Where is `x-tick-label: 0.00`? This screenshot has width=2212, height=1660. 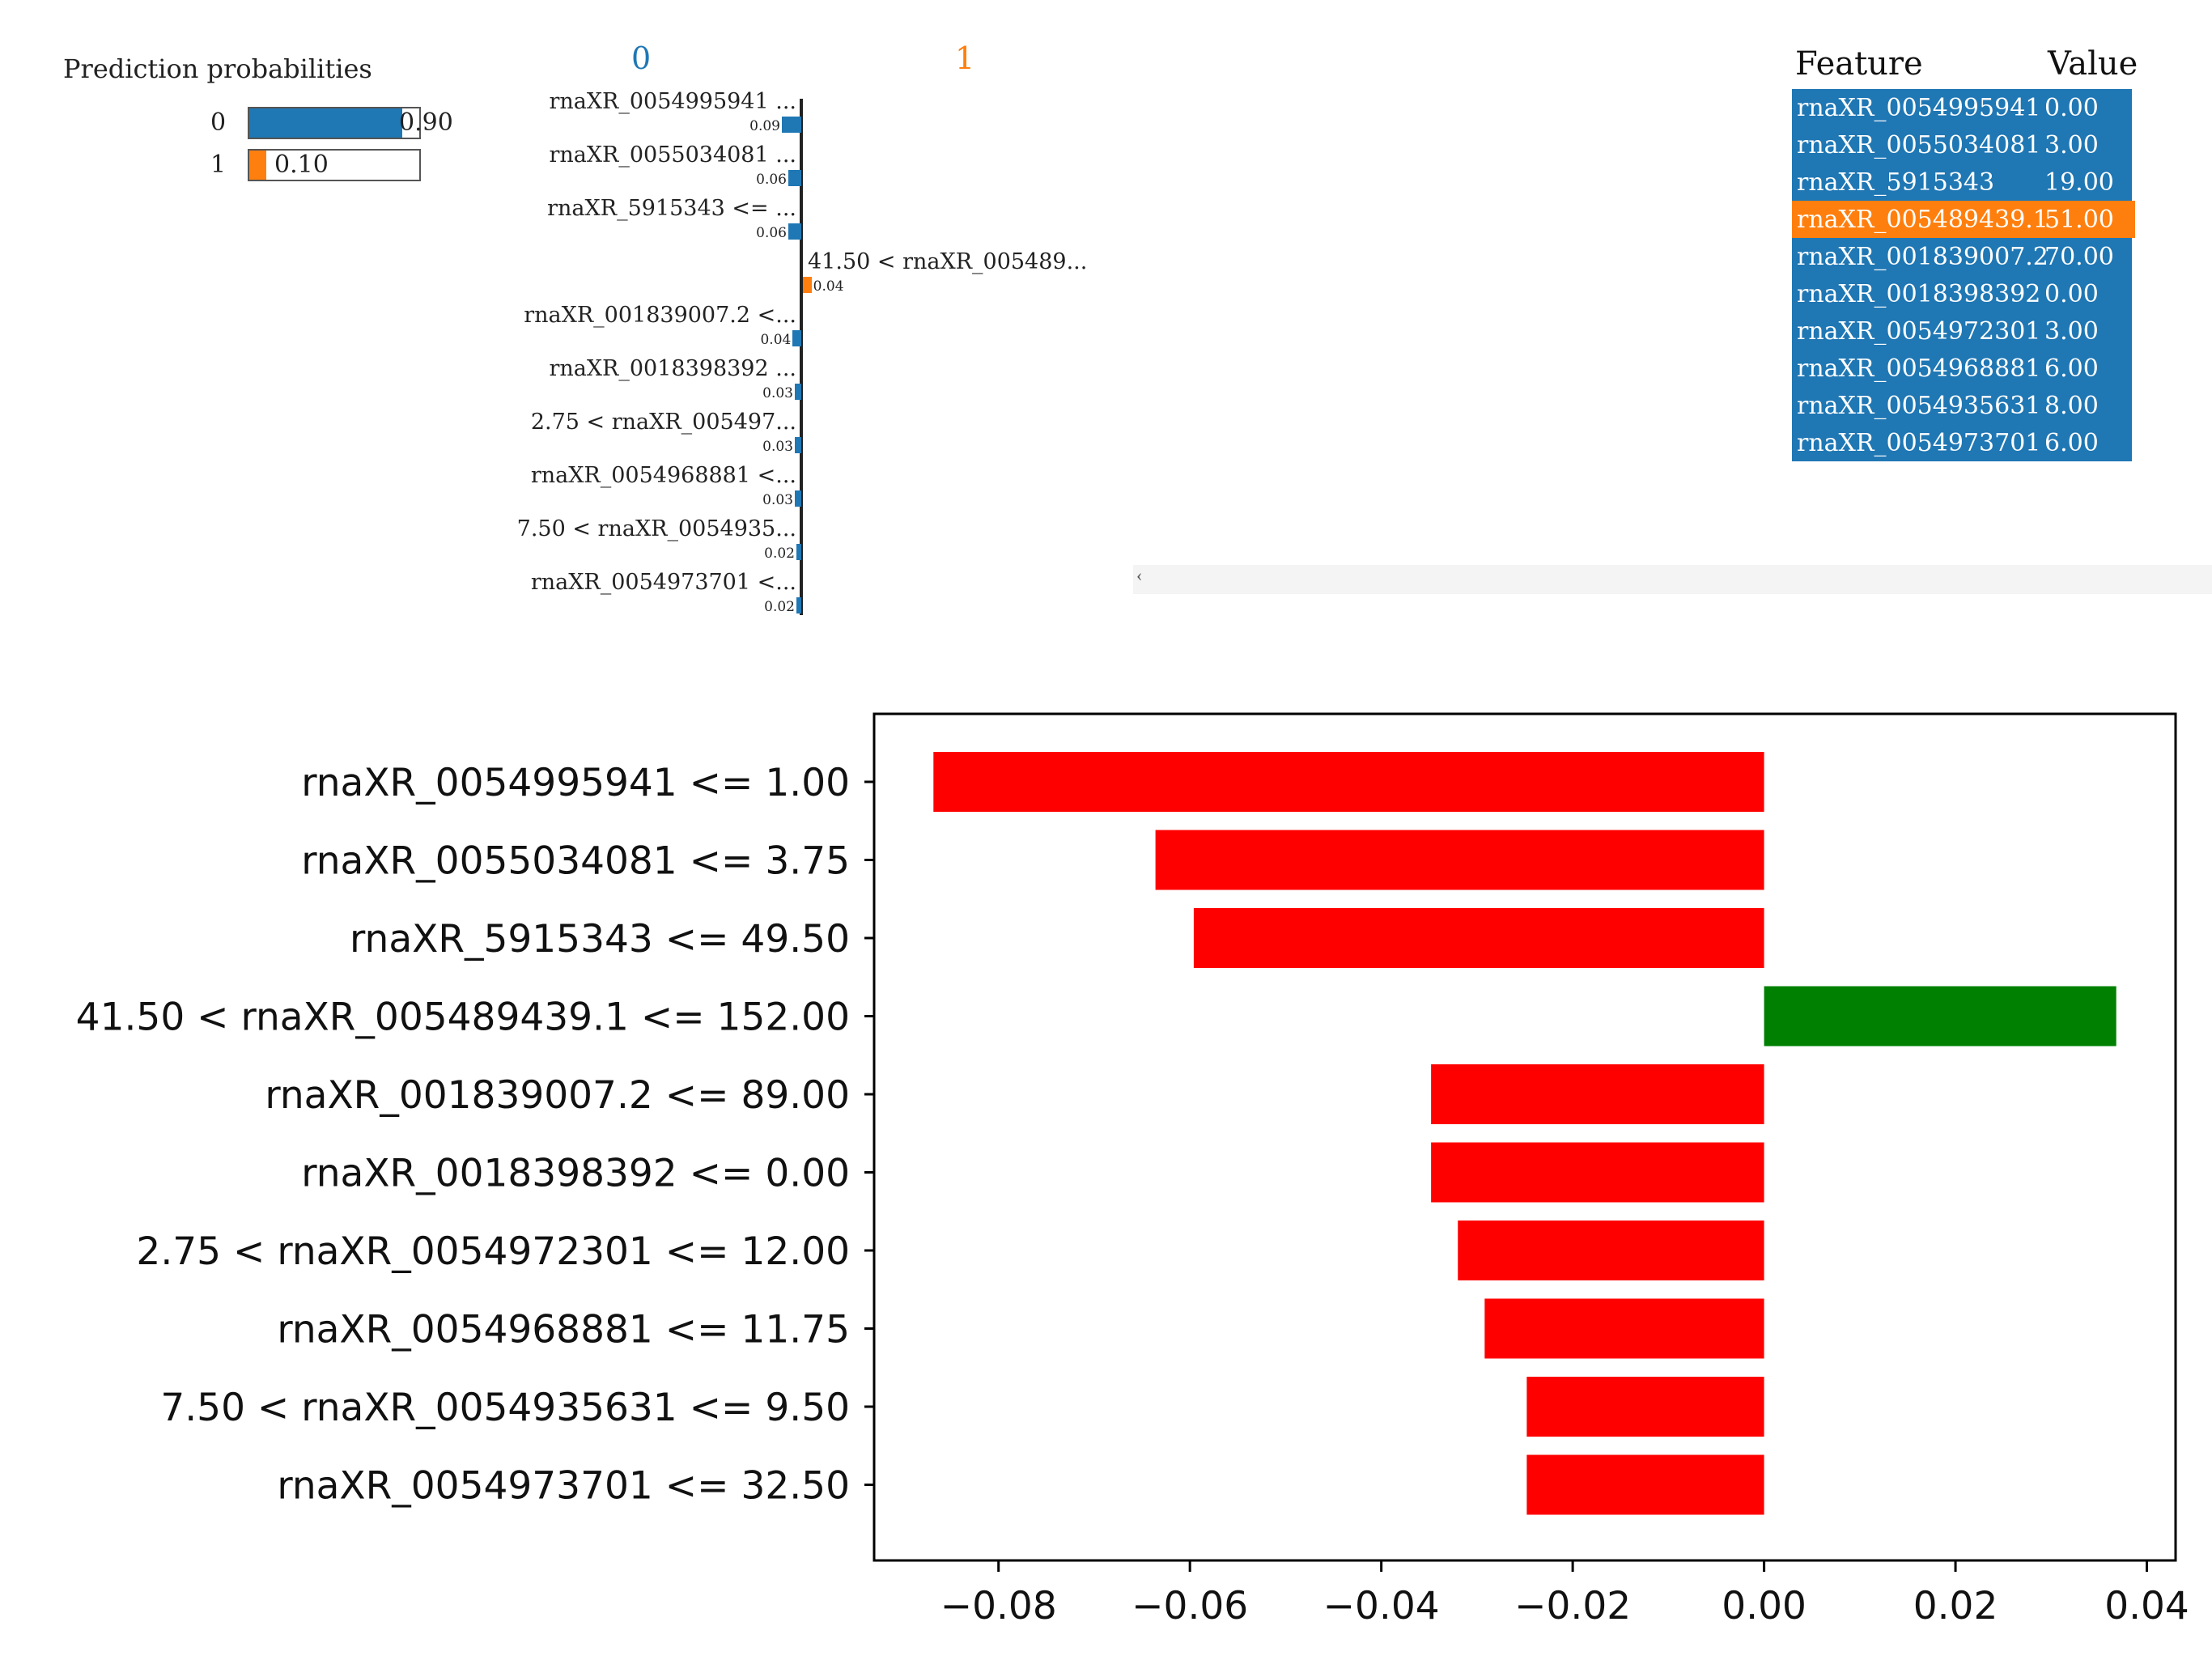 x-tick-label: 0.00 is located at coordinates (1764, 1606).